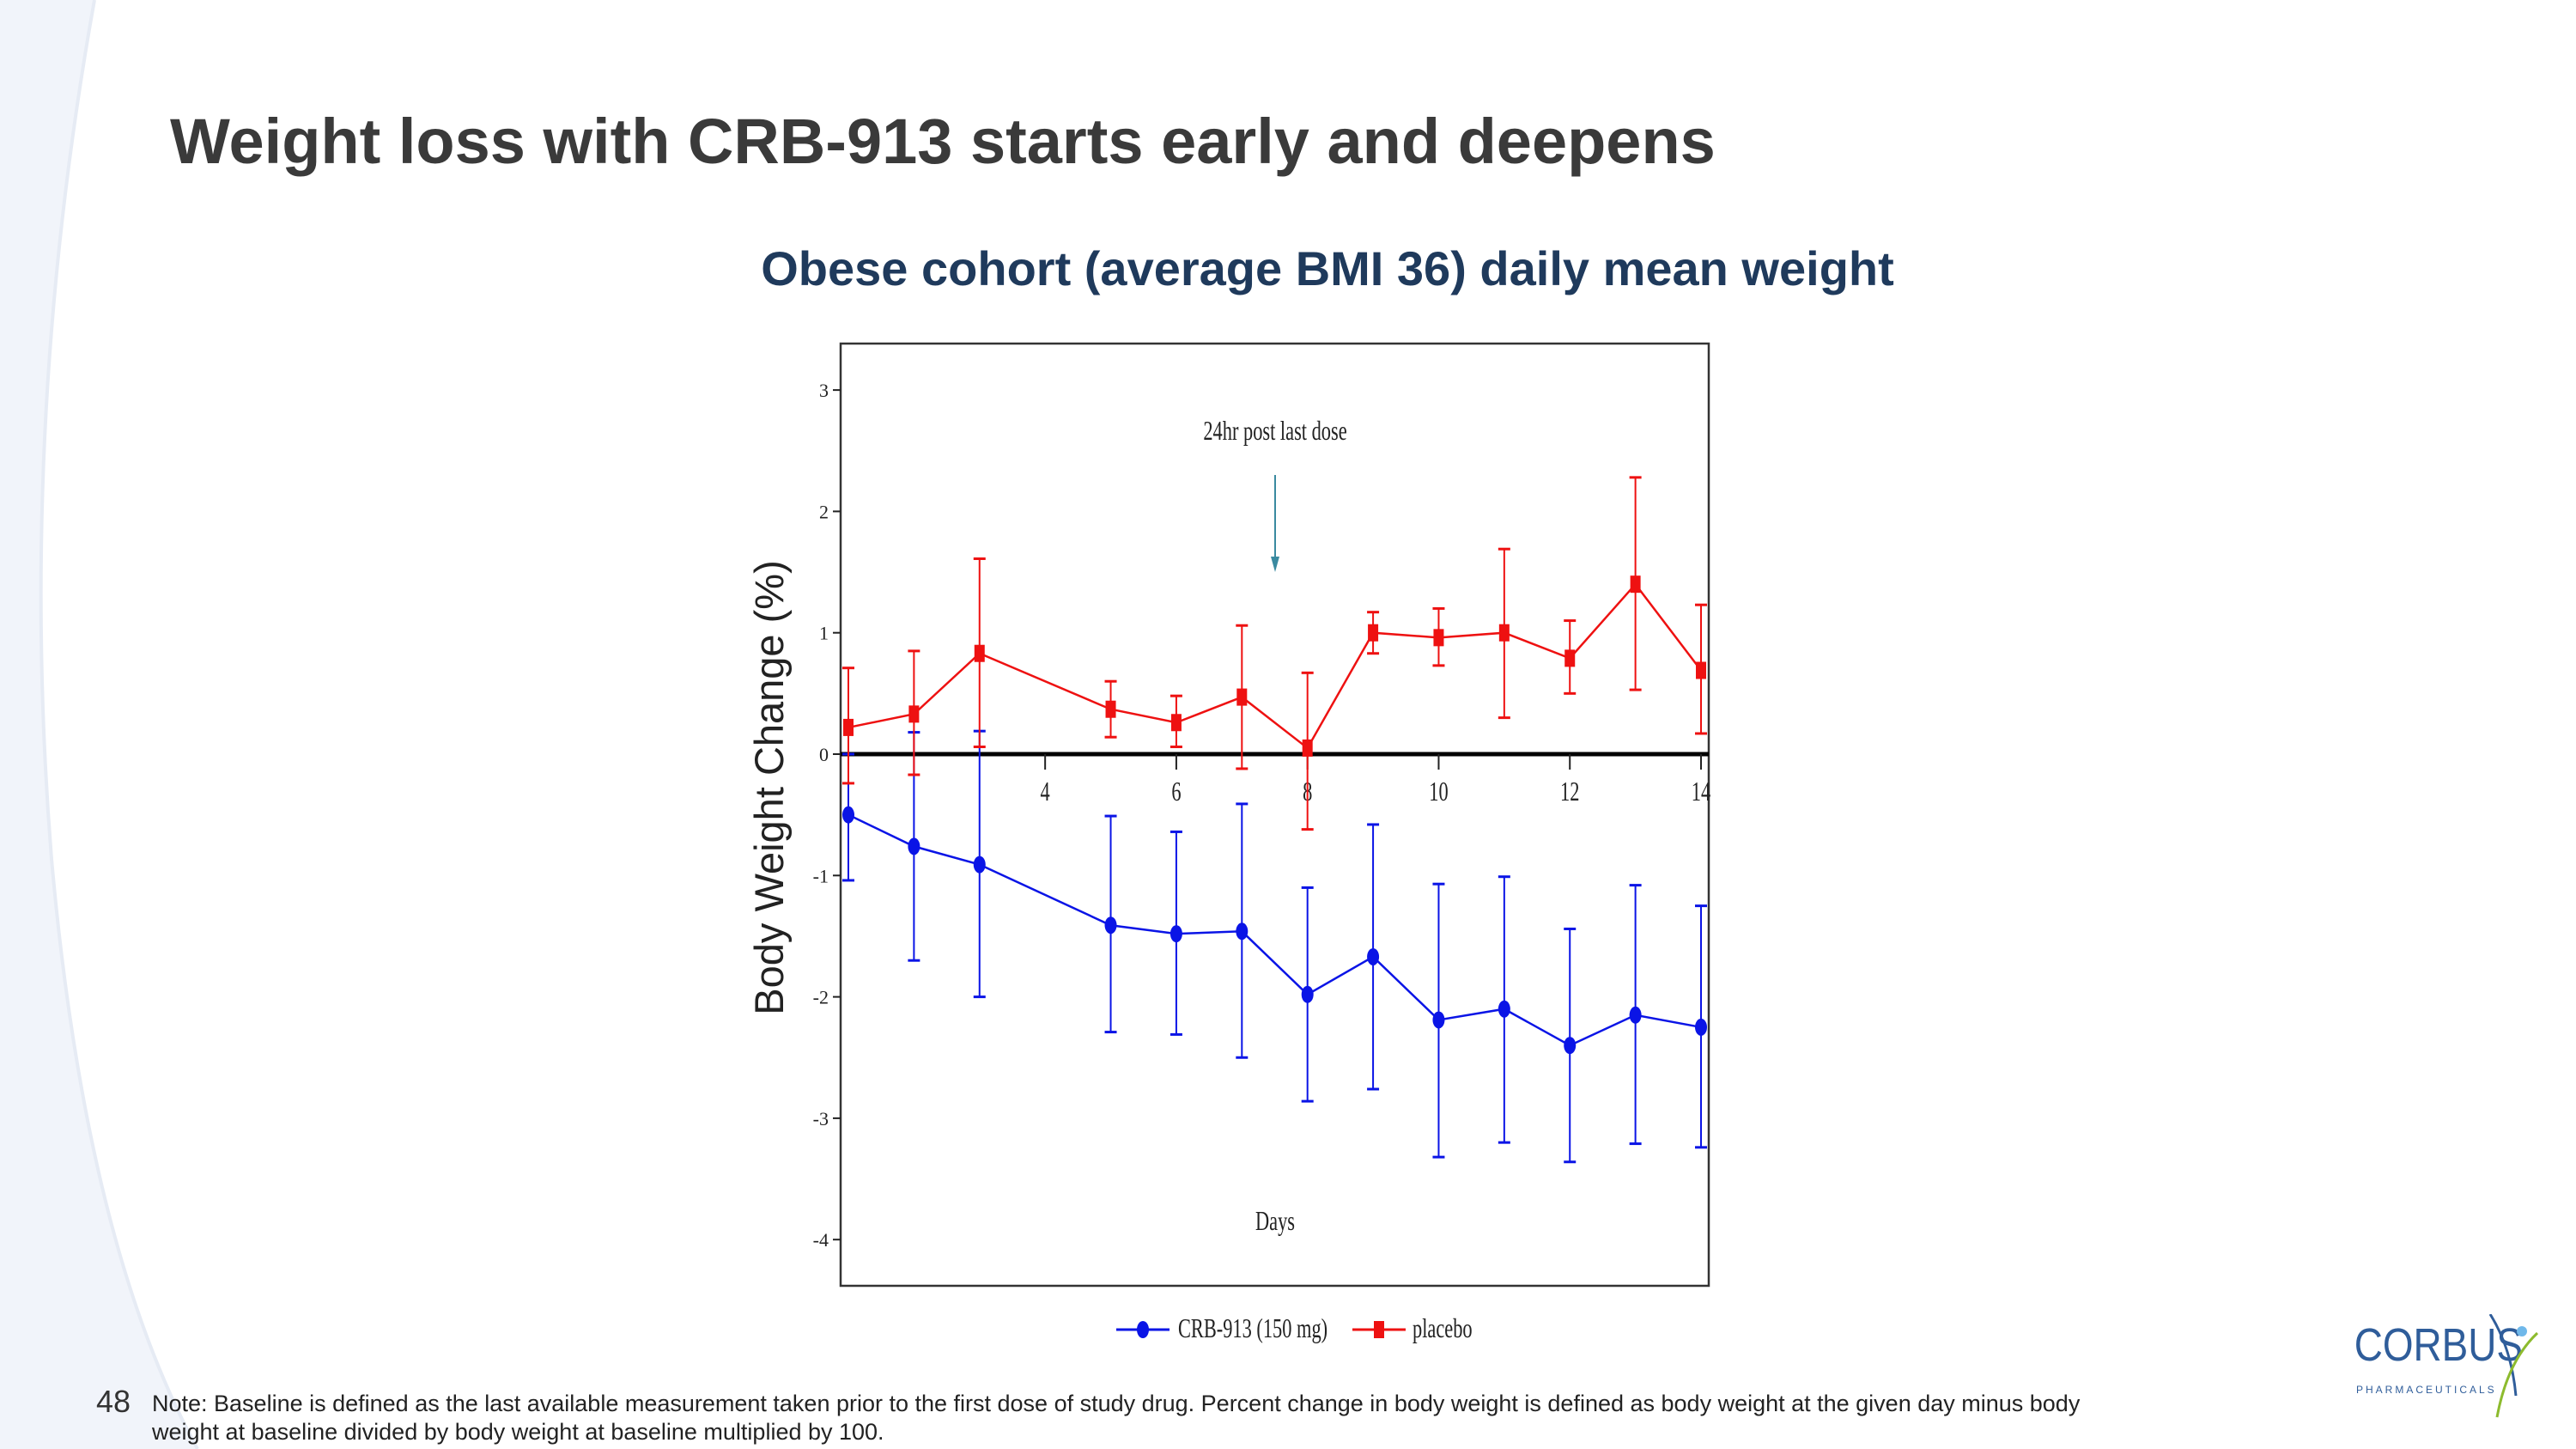 The image size is (2576, 1449). Describe the element at coordinates (2438, 1345) in the screenshot. I see `logo-wordmark: CORBUS` at that location.